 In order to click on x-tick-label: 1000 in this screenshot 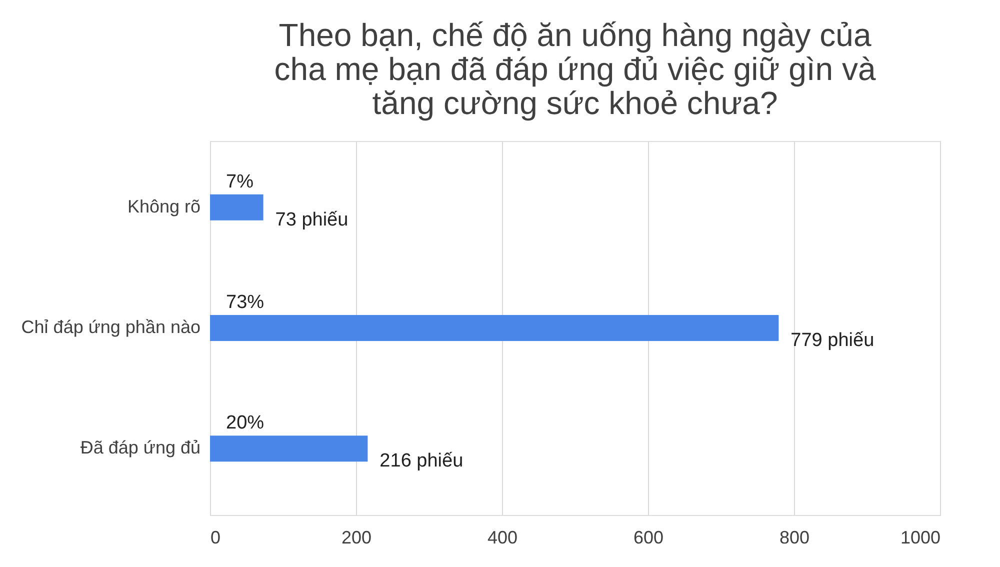, I will do `click(920, 538)`.